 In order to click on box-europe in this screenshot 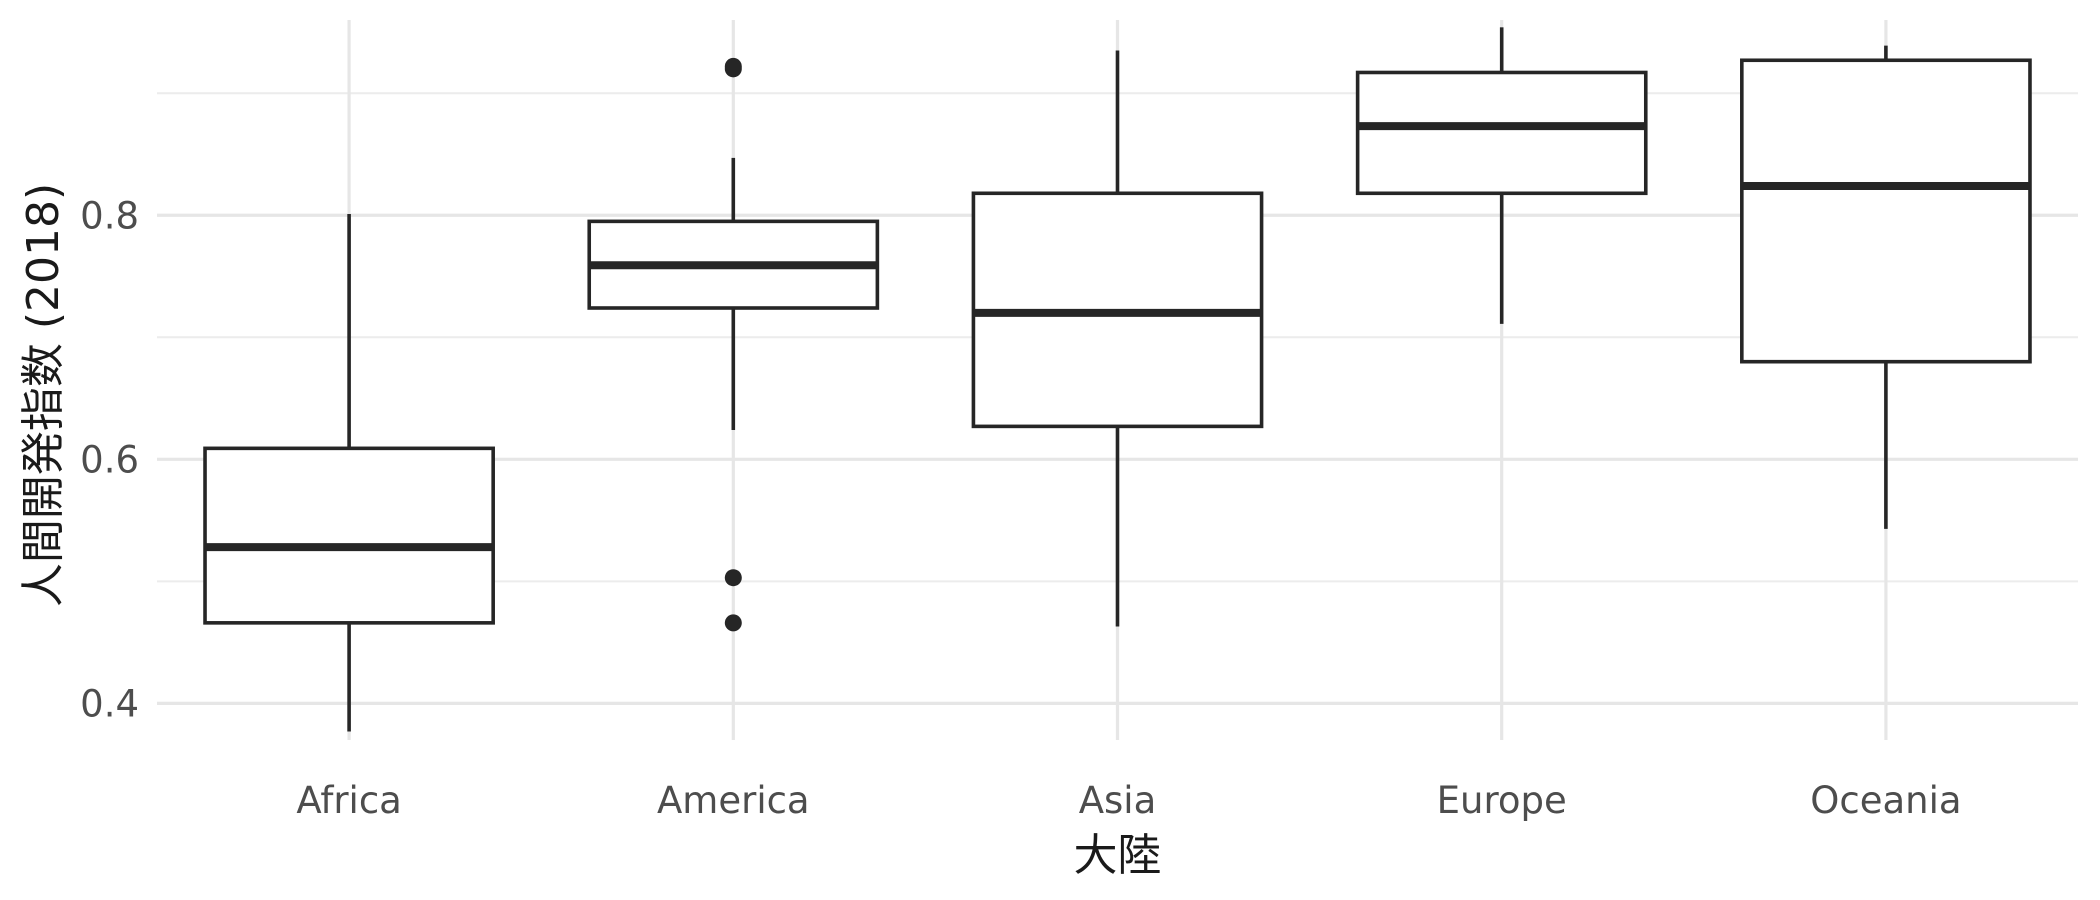, I will do `click(1501, 175)`.